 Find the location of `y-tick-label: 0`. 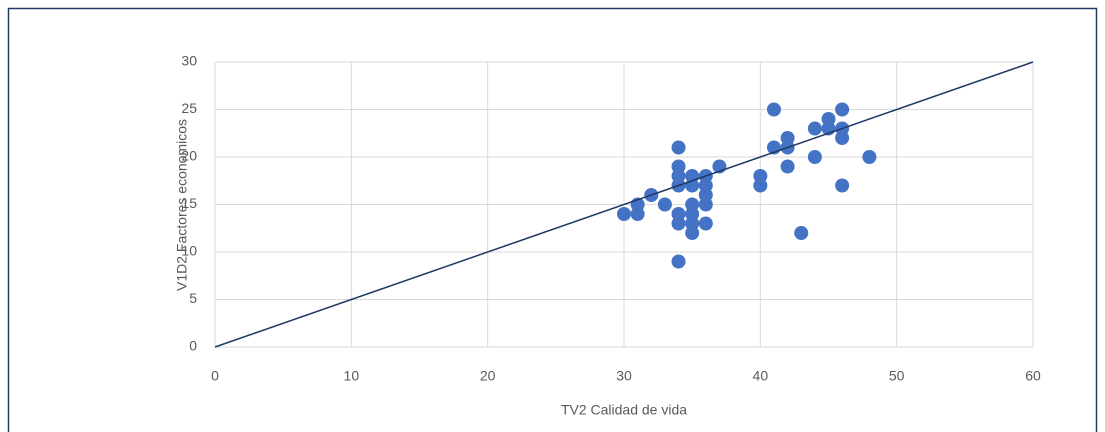

y-tick-label: 0 is located at coordinates (193, 346).